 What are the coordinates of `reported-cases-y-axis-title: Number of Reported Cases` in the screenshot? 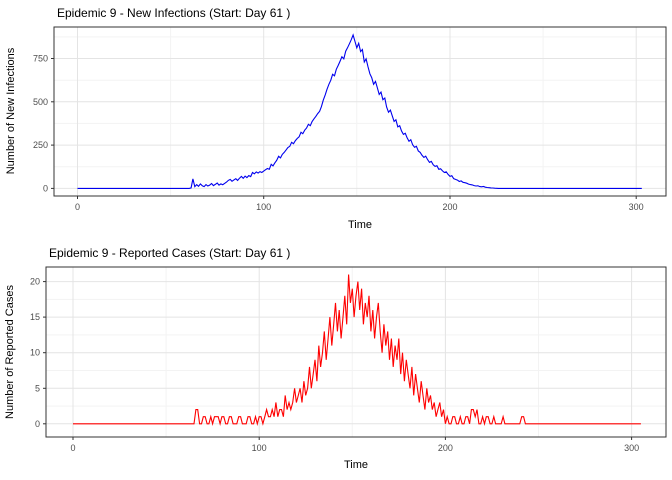 It's located at (10, 352).